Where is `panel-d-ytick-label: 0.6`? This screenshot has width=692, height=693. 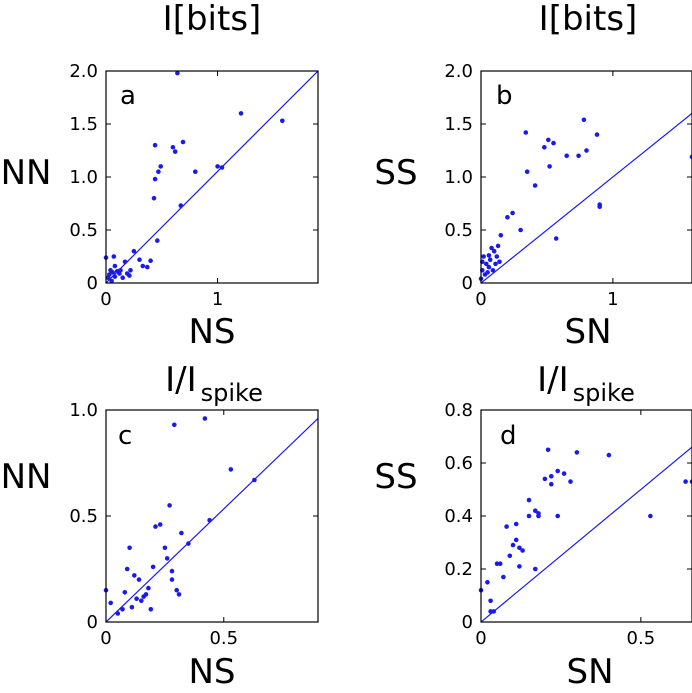 panel-d-ytick-label: 0.6 is located at coordinates (458, 463).